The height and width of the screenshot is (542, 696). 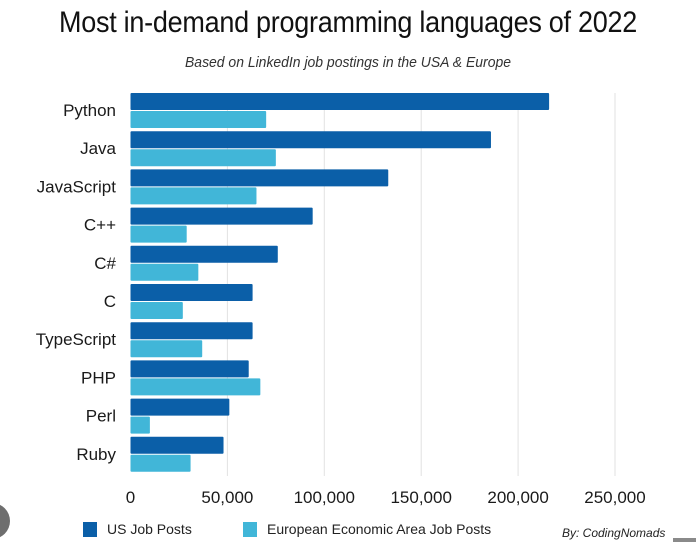 I want to click on category-label: PHP, so click(x=98, y=377).